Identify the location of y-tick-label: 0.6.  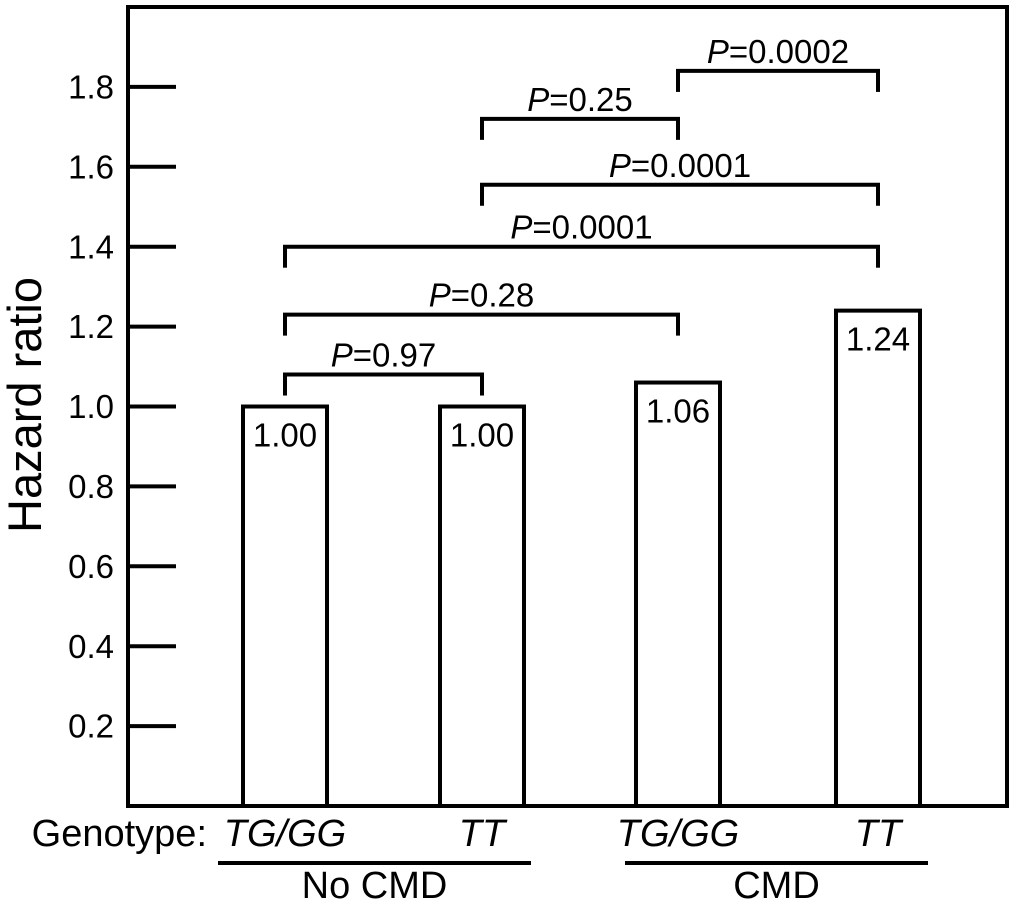
(91, 566).